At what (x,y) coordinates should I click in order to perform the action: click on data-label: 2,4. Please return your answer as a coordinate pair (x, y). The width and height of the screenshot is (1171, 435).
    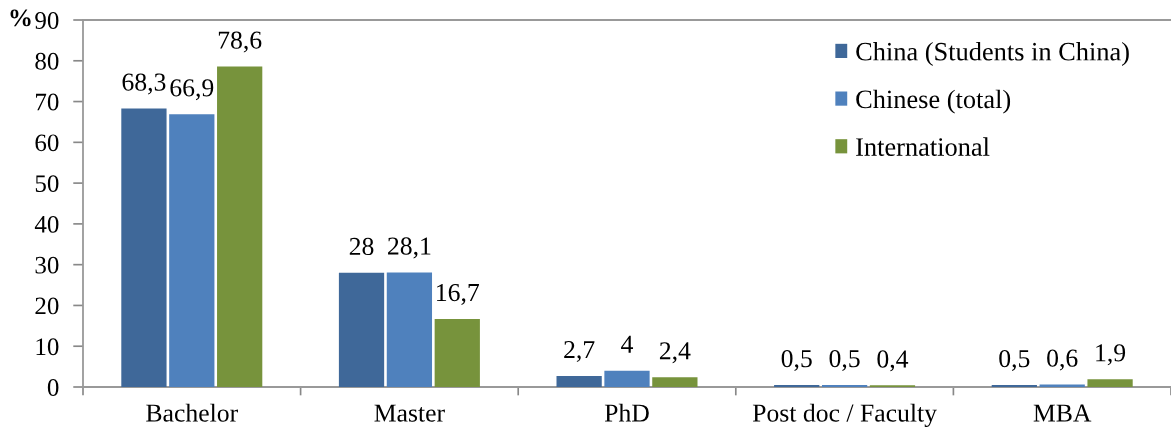
    Looking at the image, I should click on (675, 353).